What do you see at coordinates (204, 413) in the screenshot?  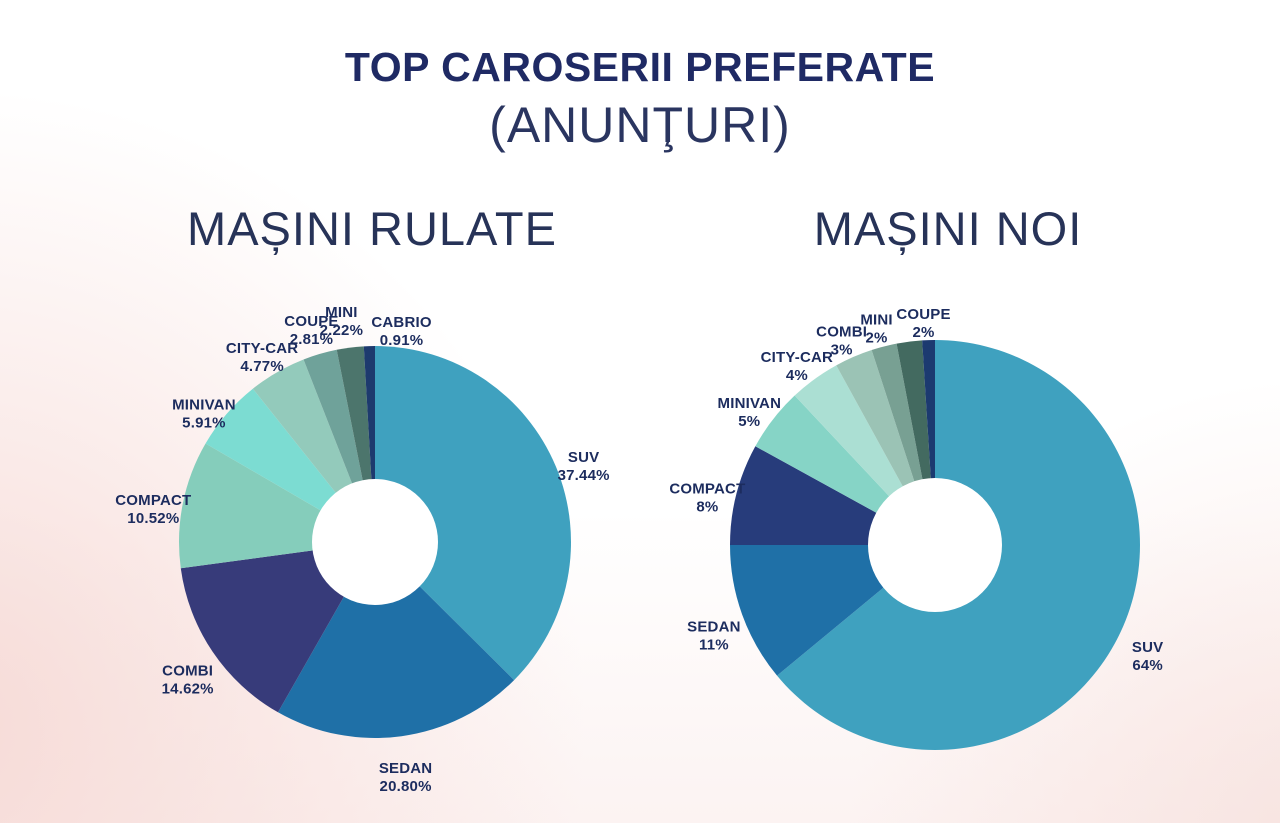 I see `slice-label-minivan: MINIVAN 5.91%` at bounding box center [204, 413].